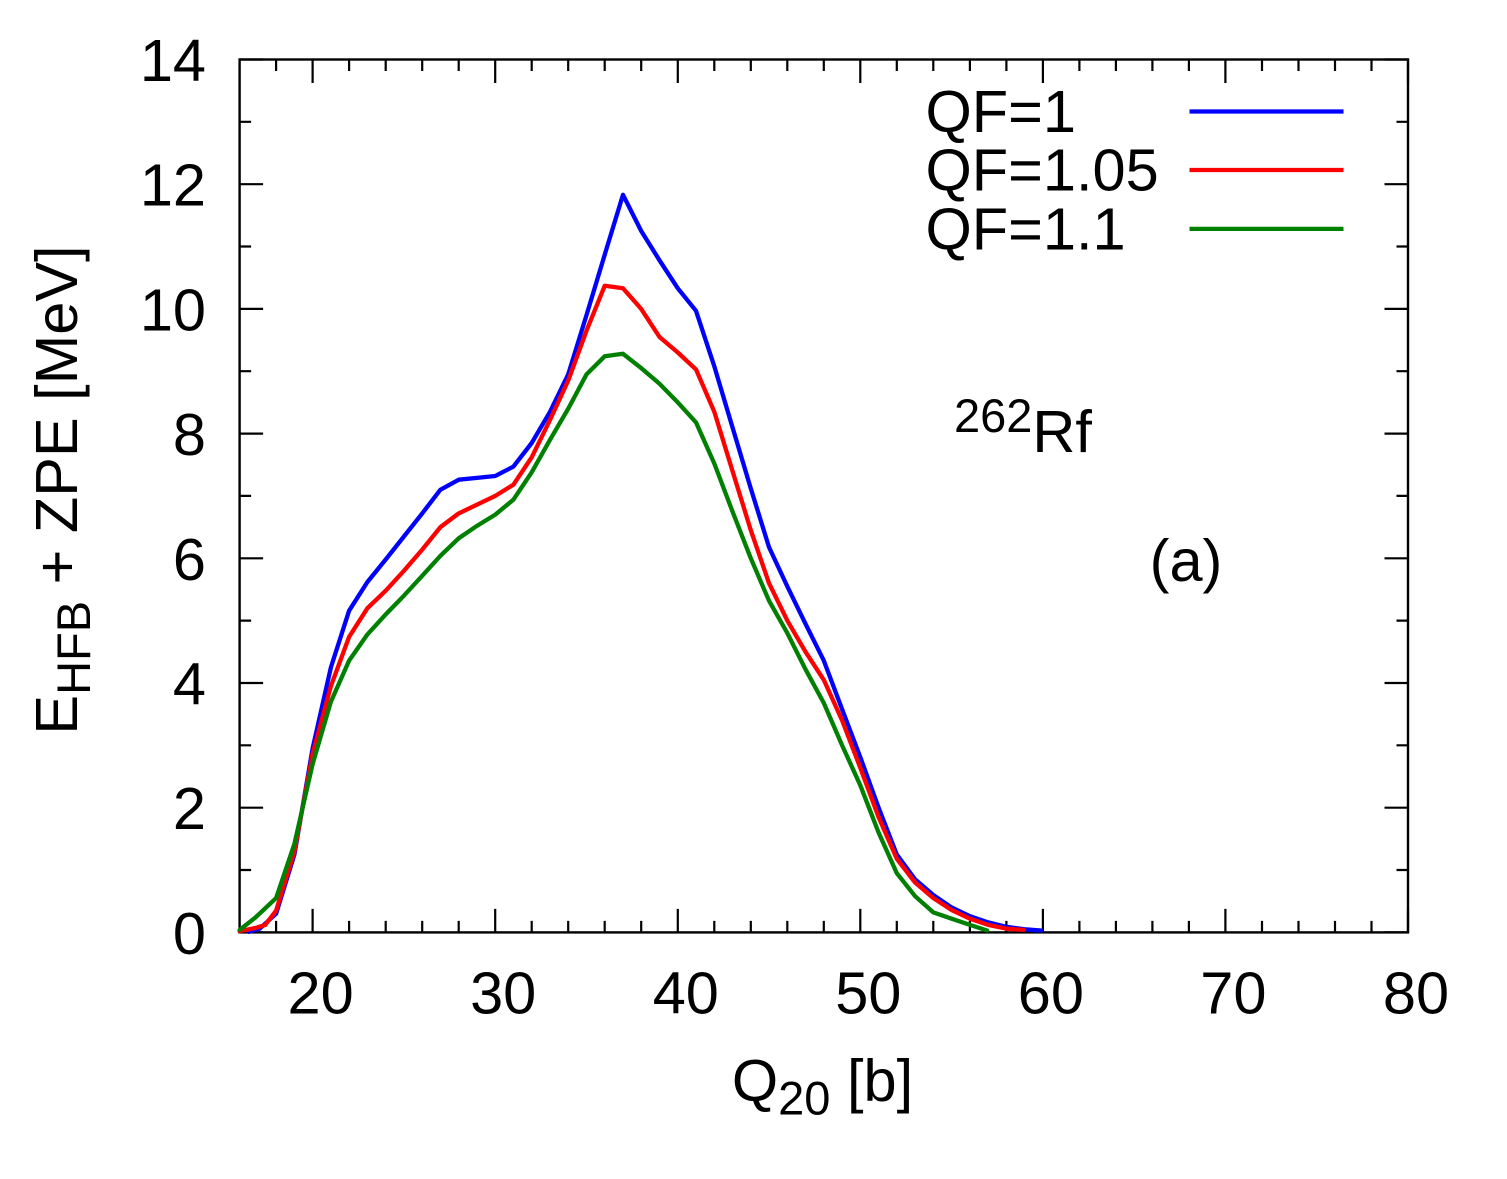 This screenshot has height=1179, width=1507. What do you see at coordinates (503, 993) in the screenshot?
I see `svg-text: 30` at bounding box center [503, 993].